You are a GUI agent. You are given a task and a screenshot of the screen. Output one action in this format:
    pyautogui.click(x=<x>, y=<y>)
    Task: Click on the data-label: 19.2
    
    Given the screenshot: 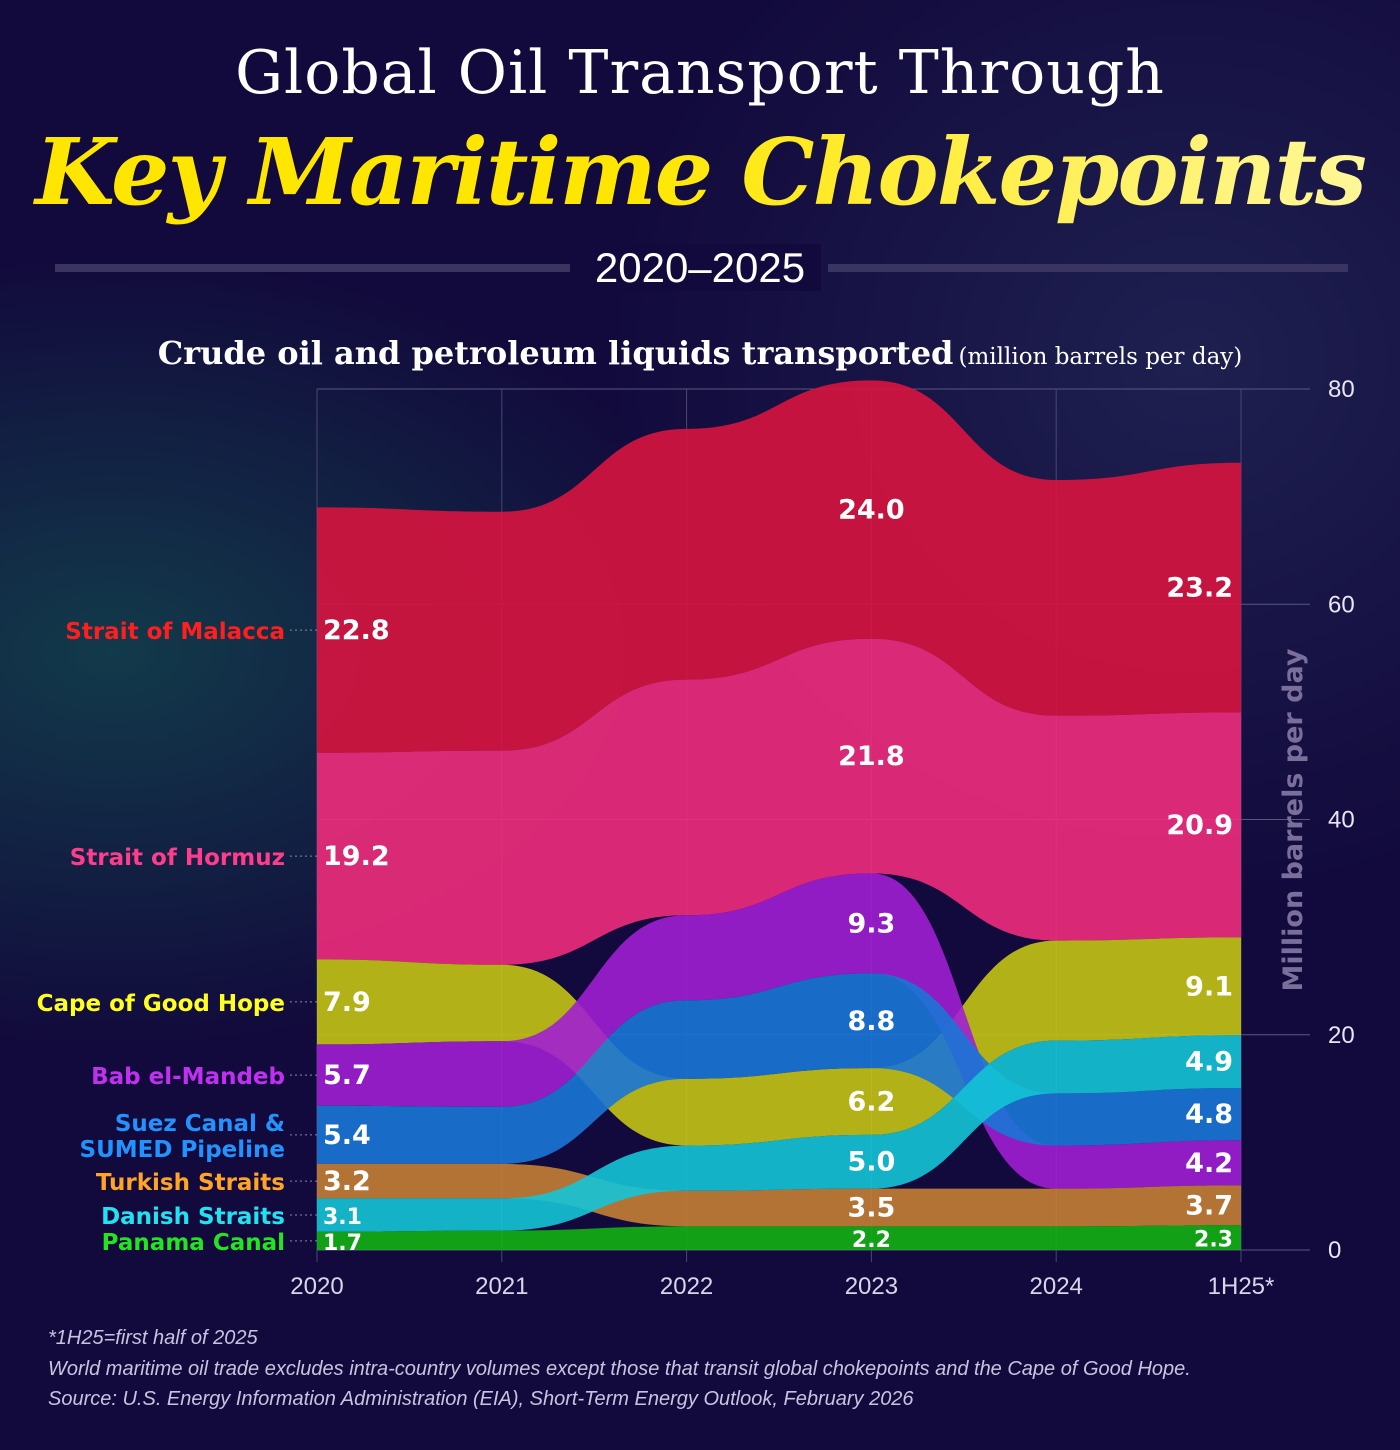 What is the action you would take?
    pyautogui.click(x=356, y=856)
    